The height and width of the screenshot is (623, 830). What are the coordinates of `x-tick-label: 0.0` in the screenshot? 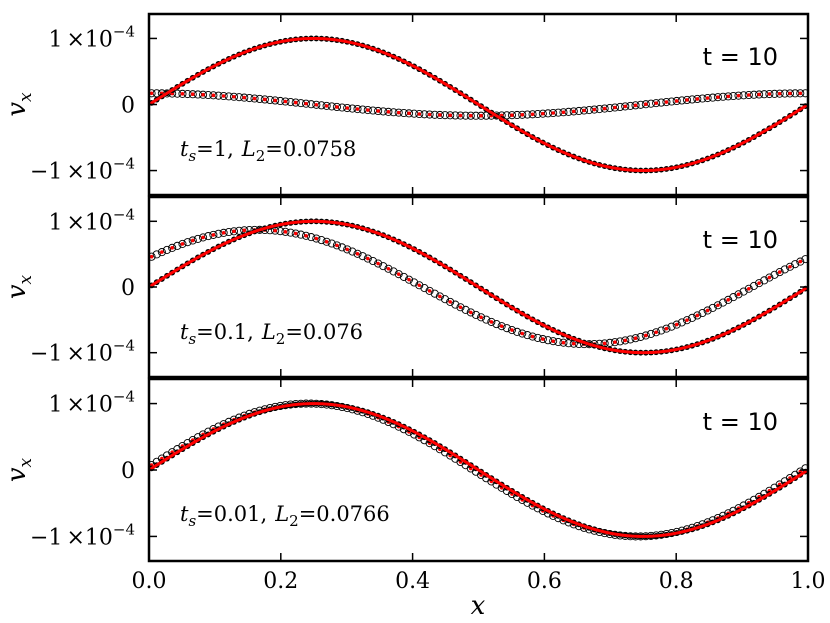 It's located at (149, 581).